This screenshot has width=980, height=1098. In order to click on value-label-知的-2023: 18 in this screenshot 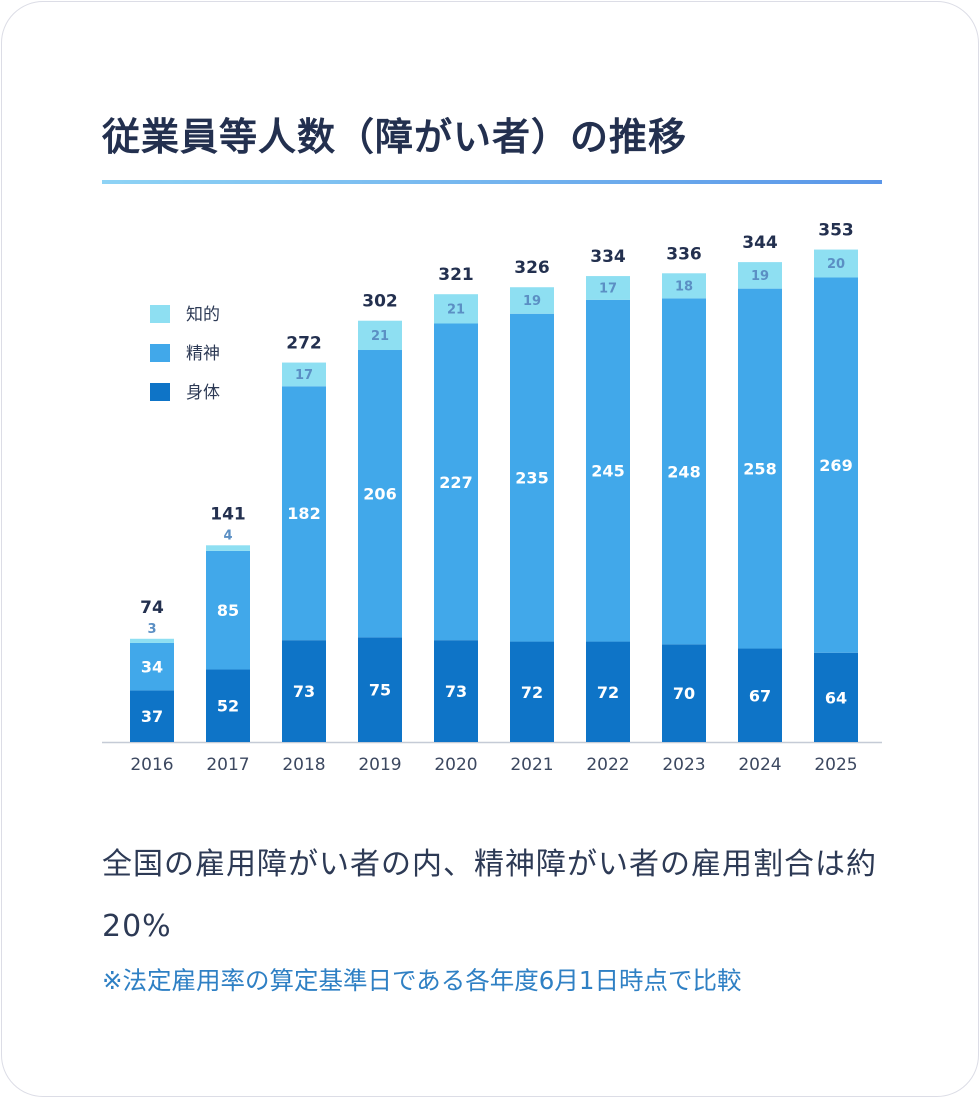, I will do `click(684, 286)`.